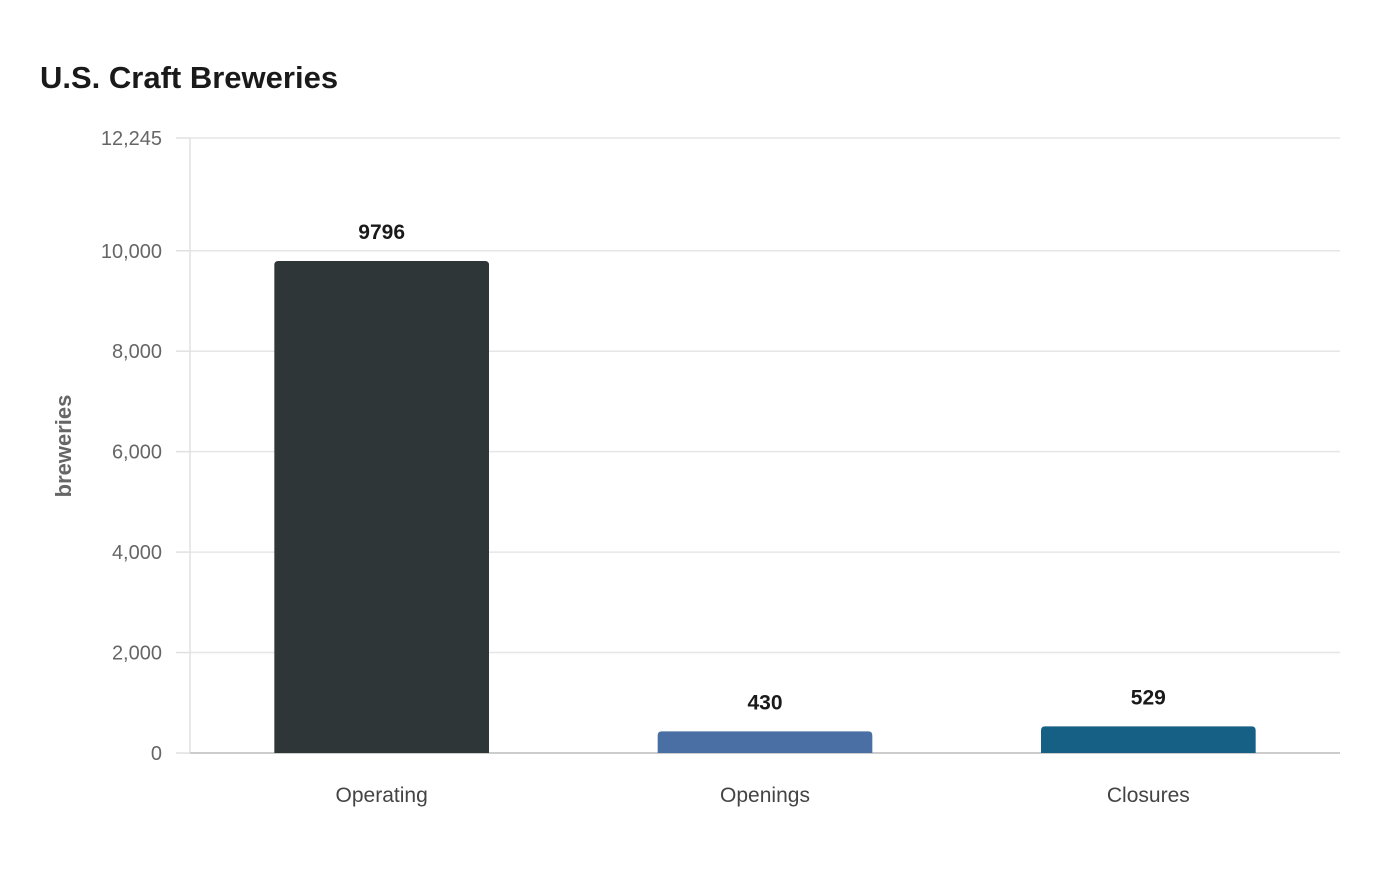 Image resolution: width=1400 pixels, height=880 pixels. I want to click on y-axis-label: breweries, so click(63, 446).